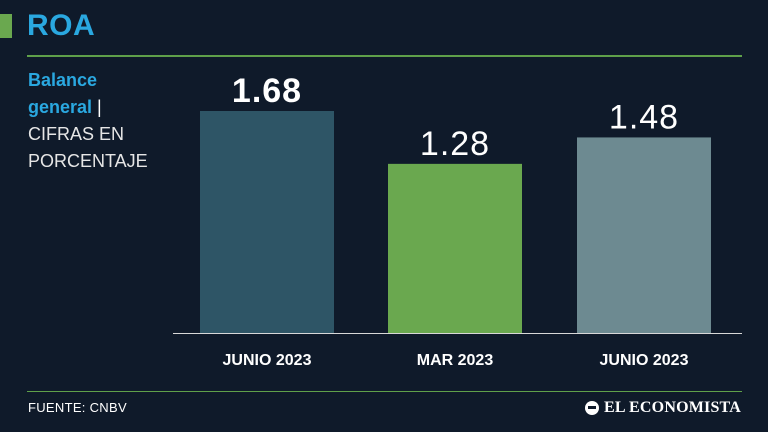 The height and width of the screenshot is (432, 768). I want to click on page-title: ROA, so click(61, 25).